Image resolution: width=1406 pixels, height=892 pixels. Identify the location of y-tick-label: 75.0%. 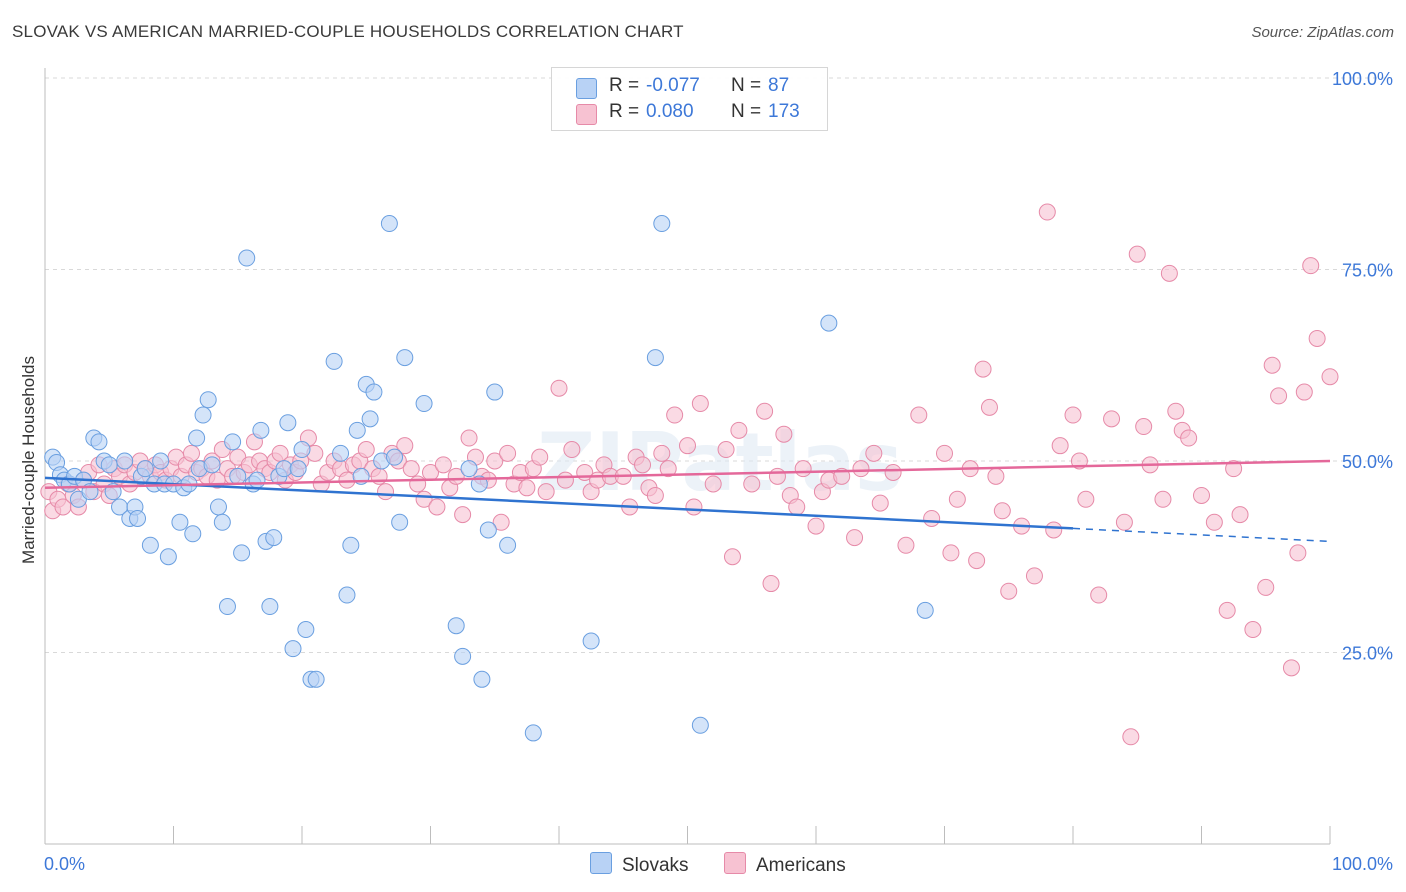
(1367, 271).